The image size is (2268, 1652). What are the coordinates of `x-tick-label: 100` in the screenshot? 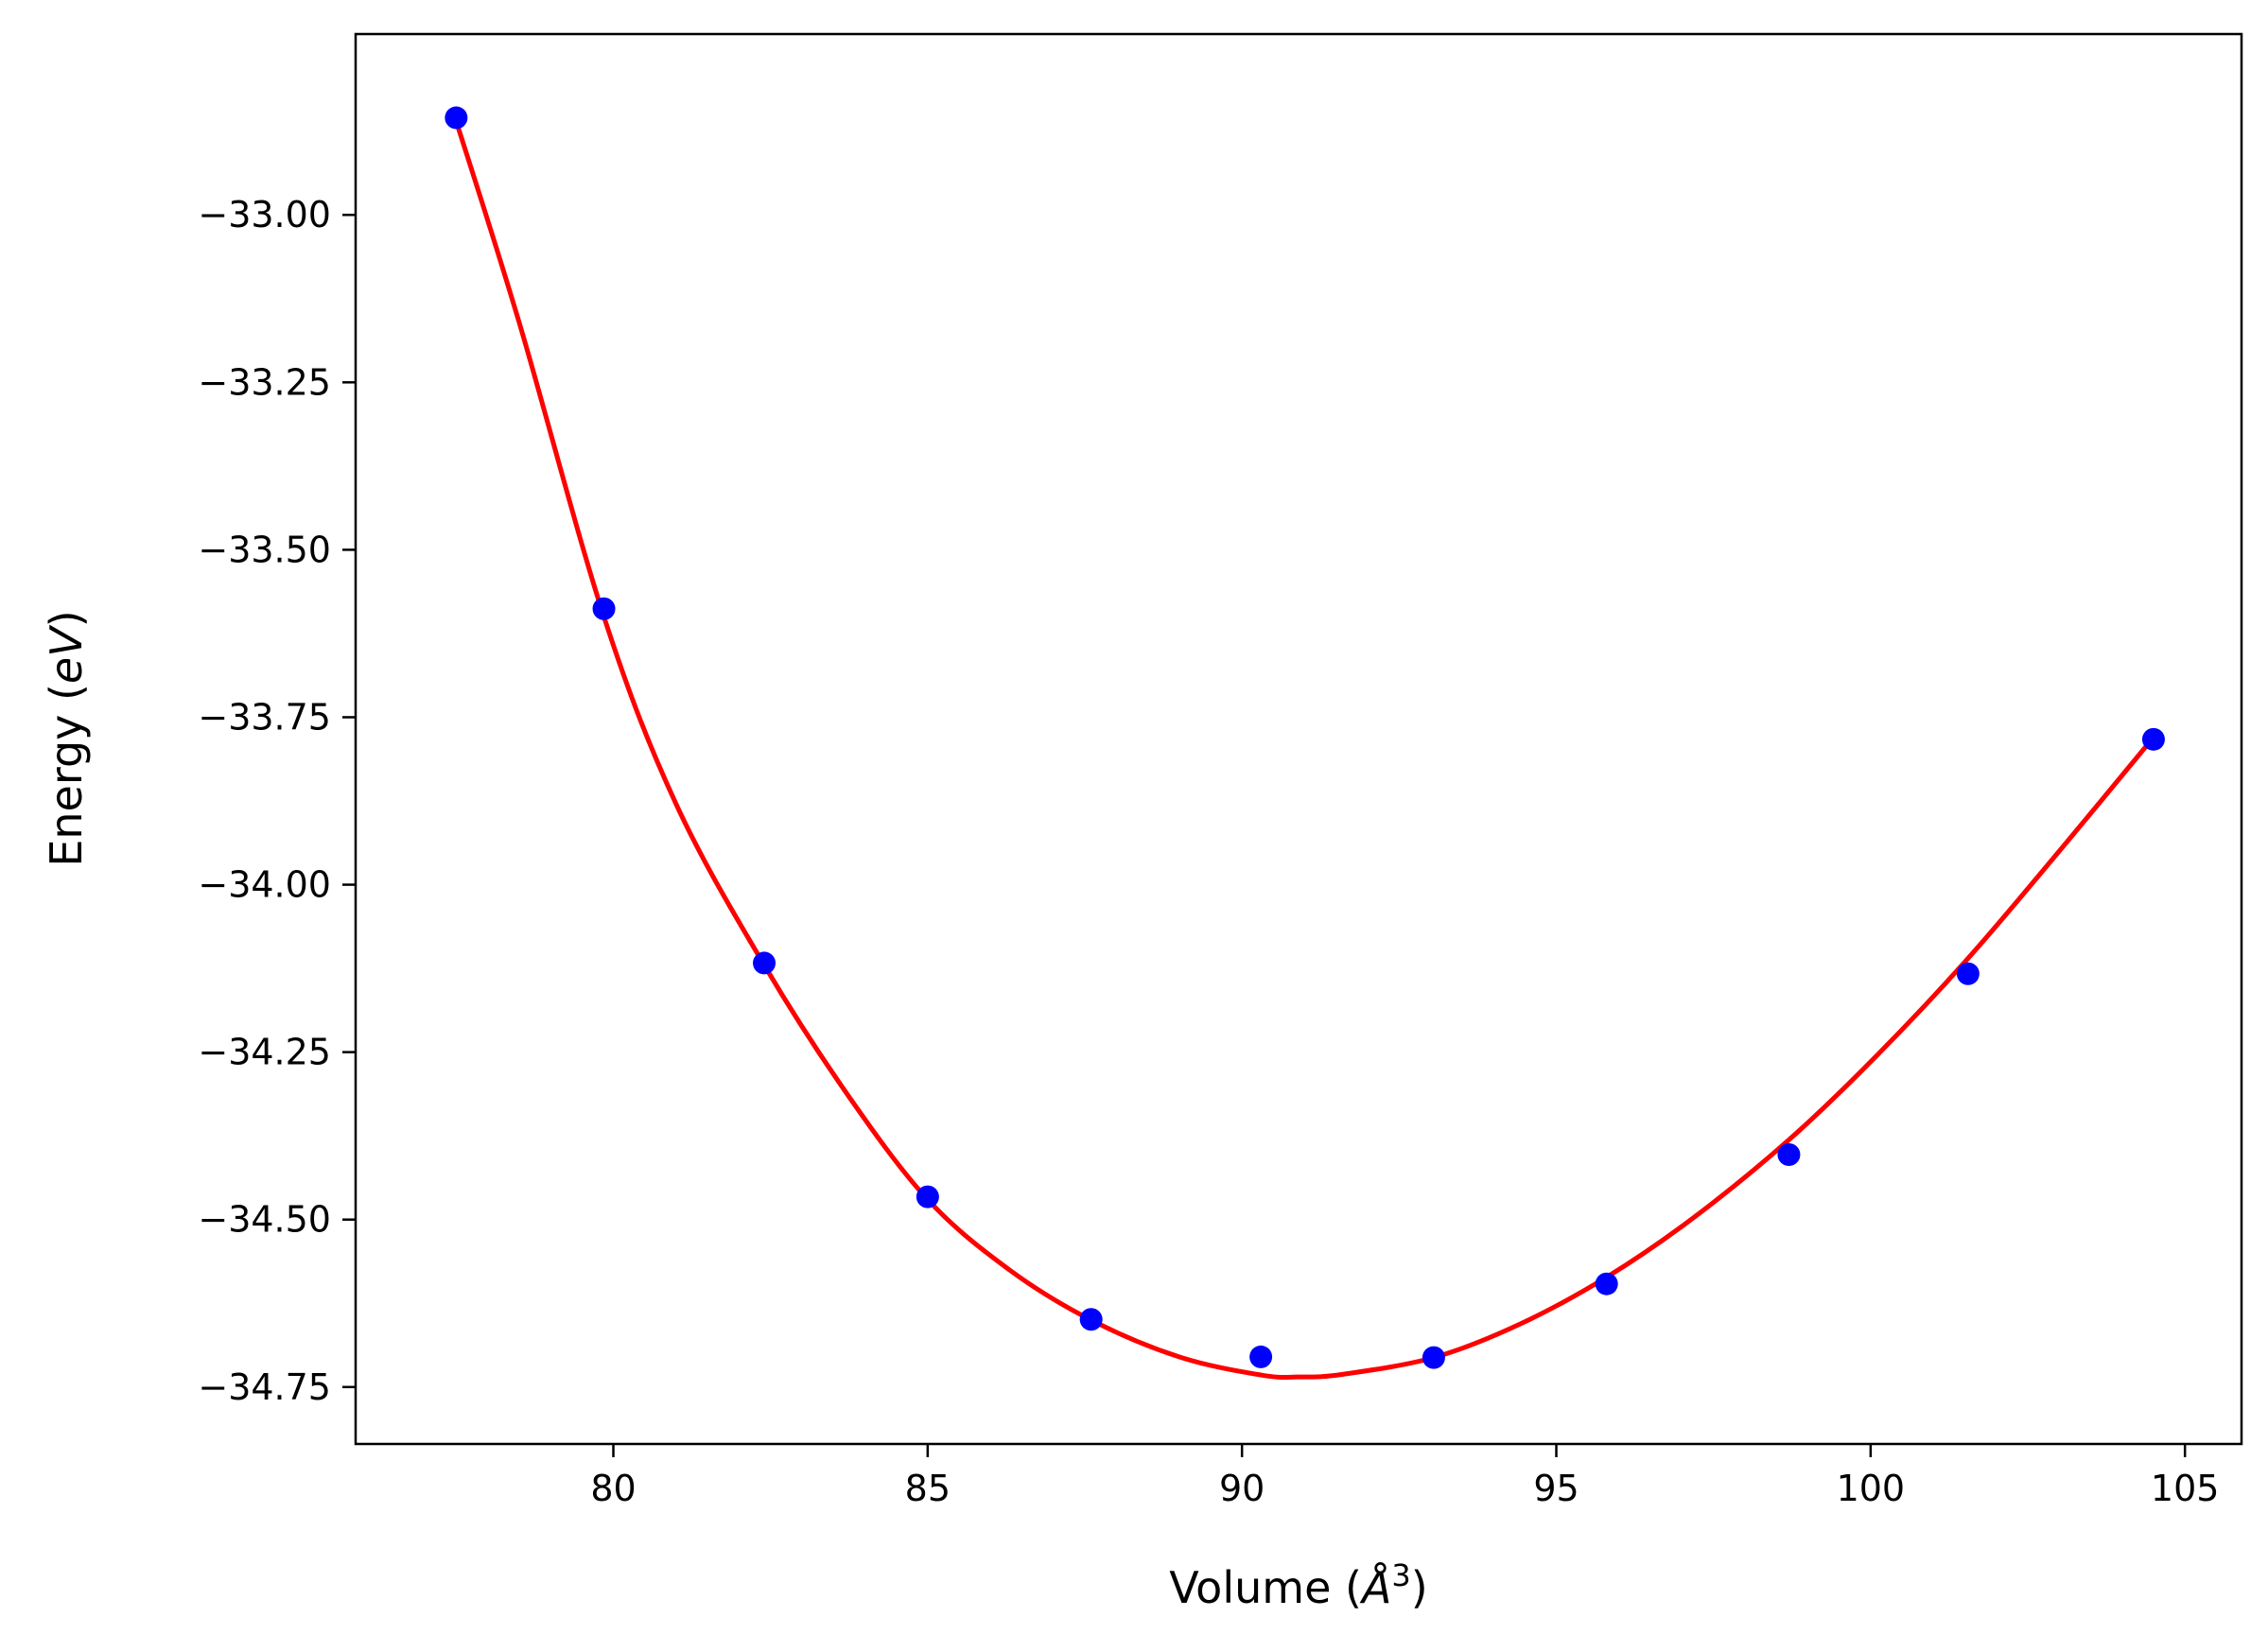 It's located at (1871, 1489).